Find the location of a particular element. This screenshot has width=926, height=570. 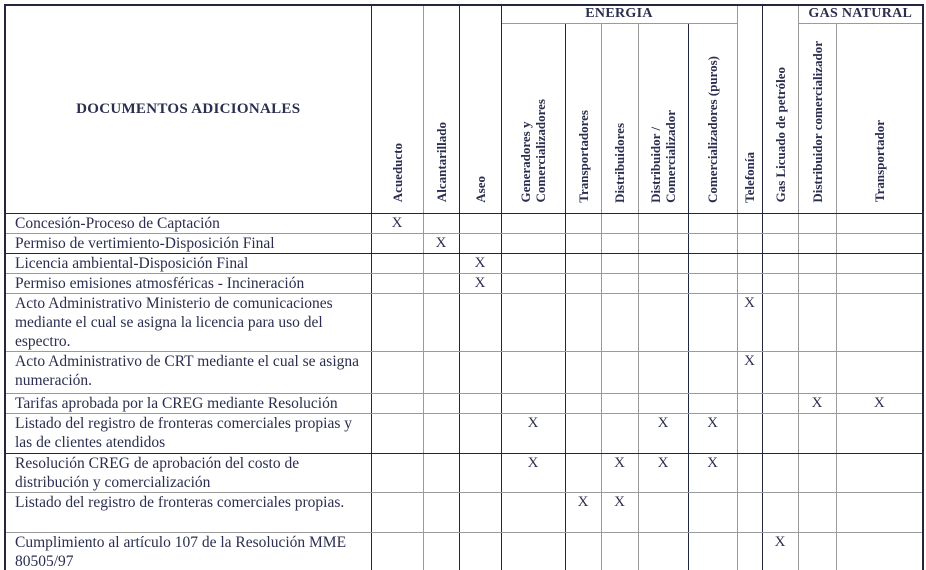

mark-cell-alcantarillado: X is located at coordinates (441, 243).